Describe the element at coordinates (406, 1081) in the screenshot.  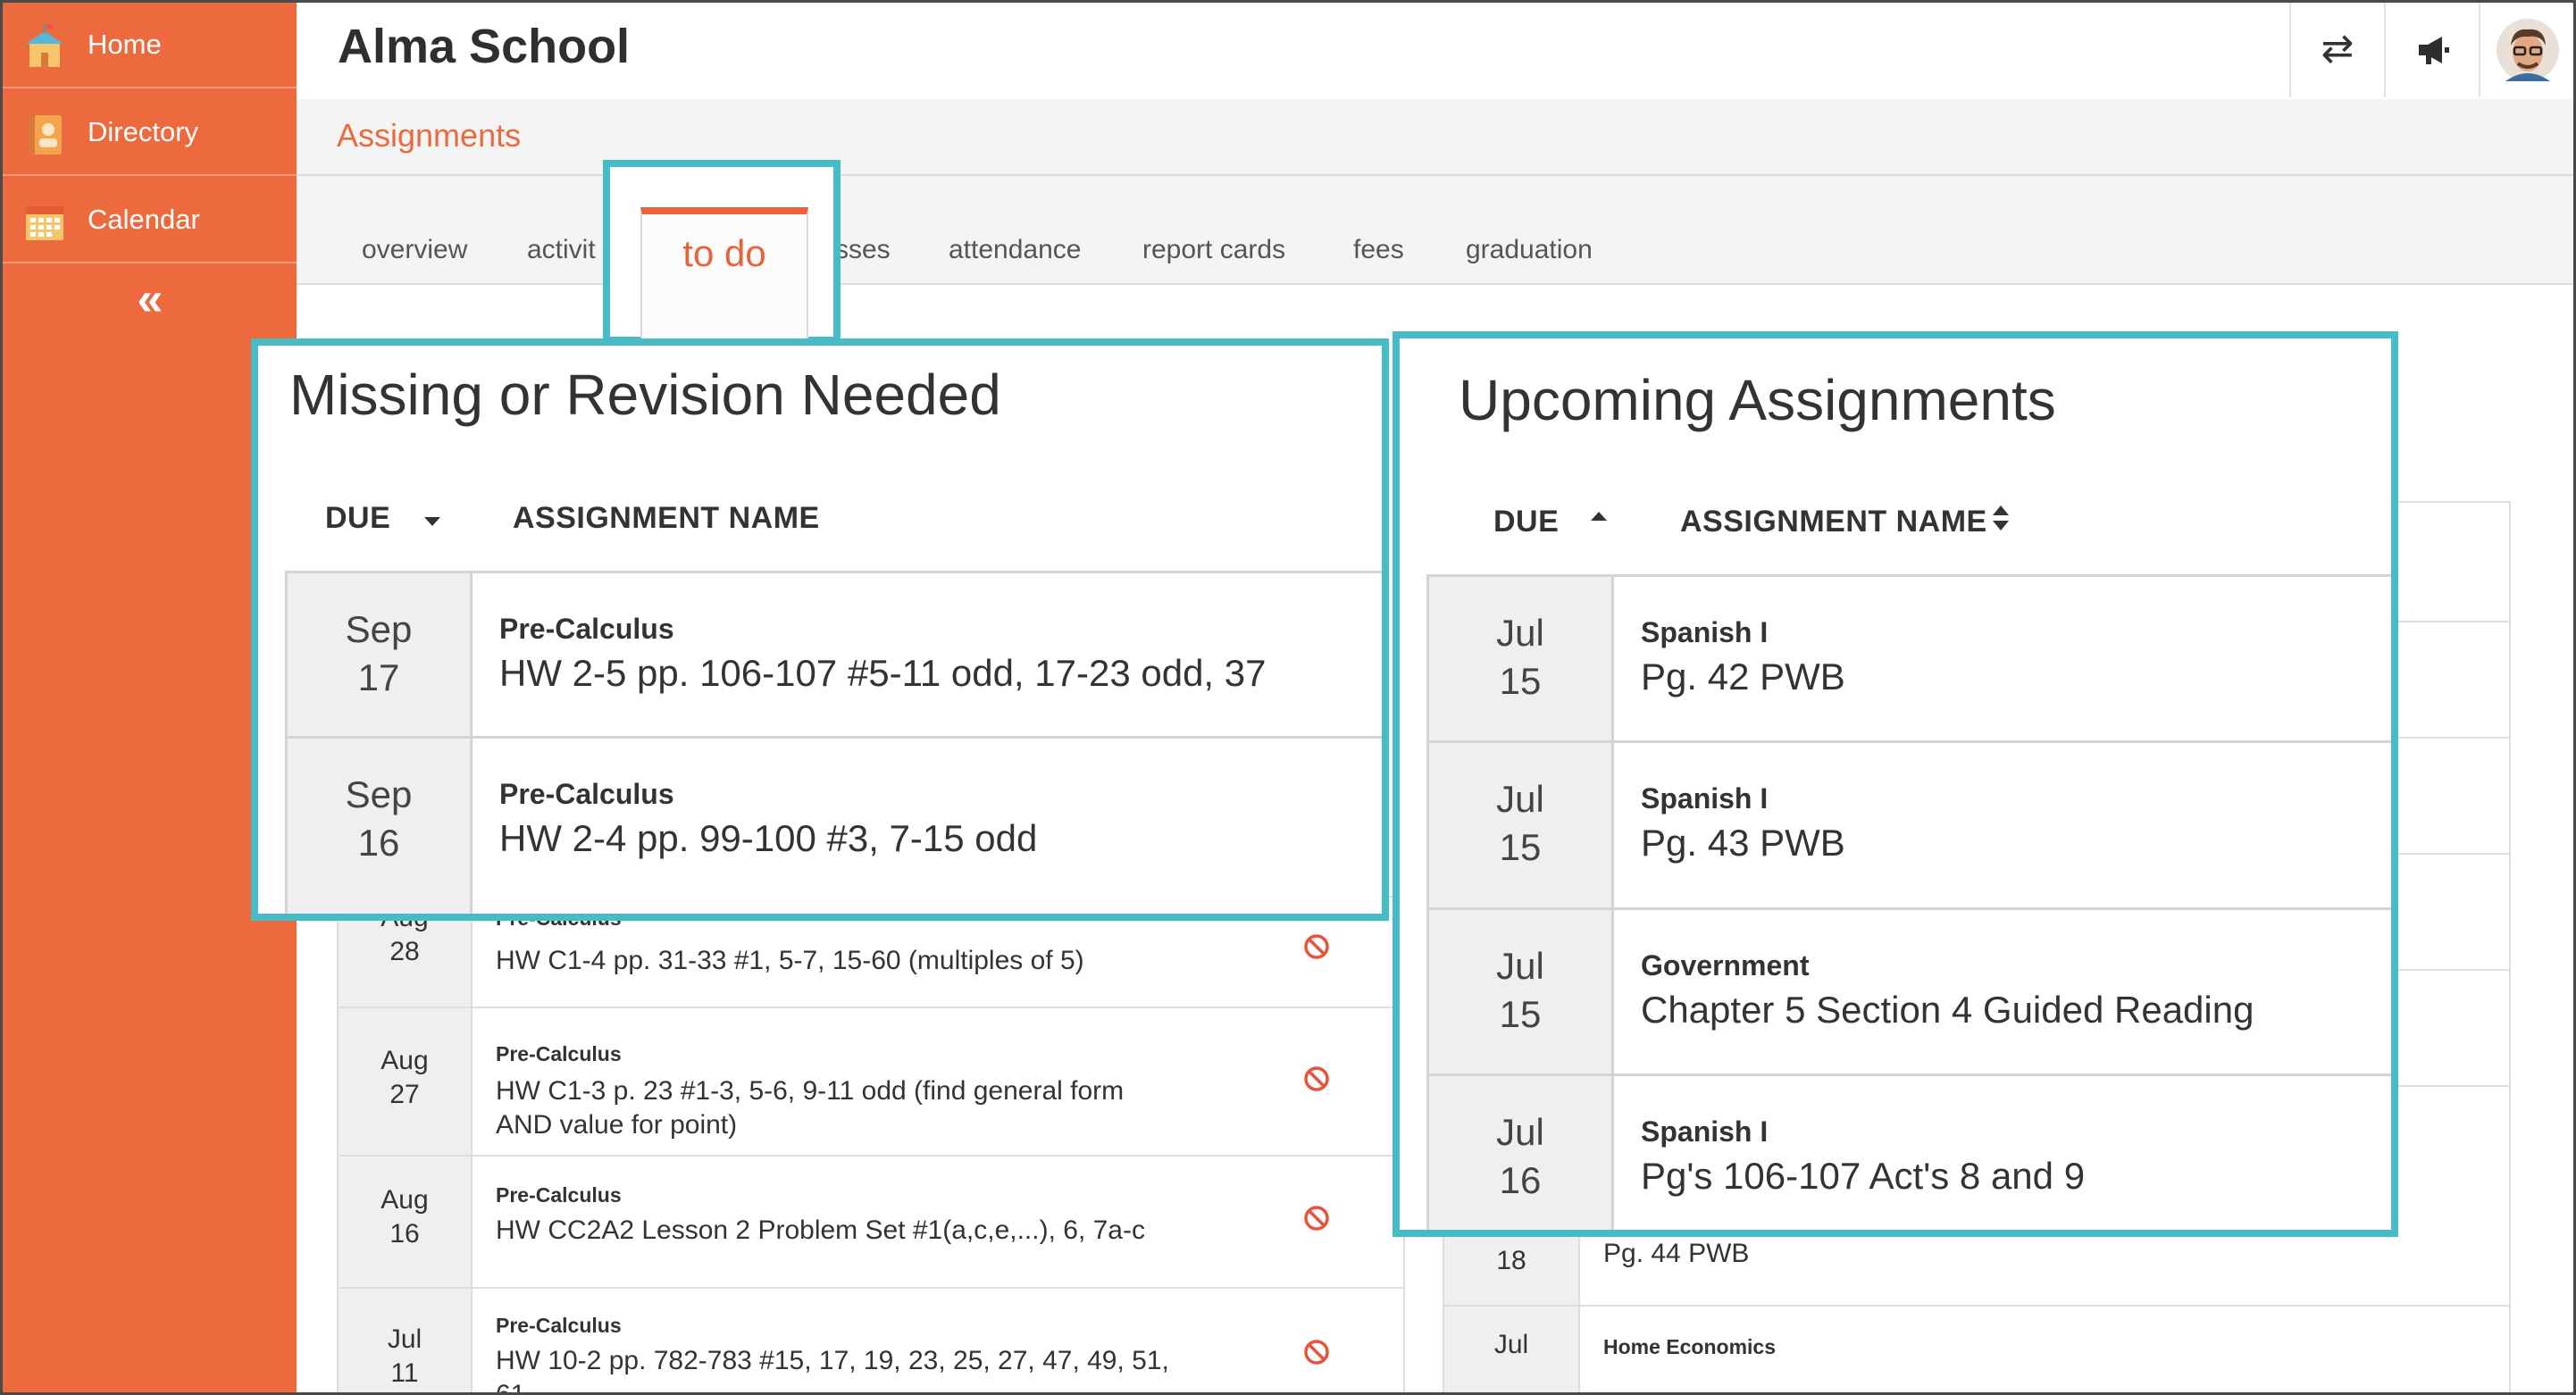
I see `due-date: Aug 27` at that location.